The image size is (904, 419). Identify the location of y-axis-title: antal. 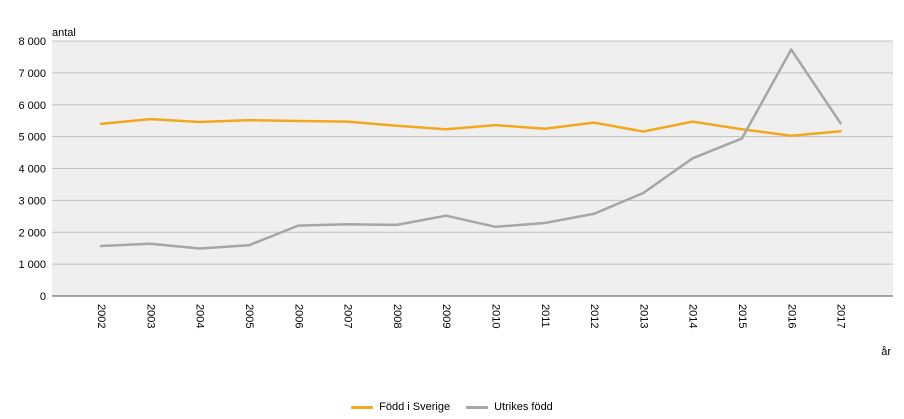
(64, 33).